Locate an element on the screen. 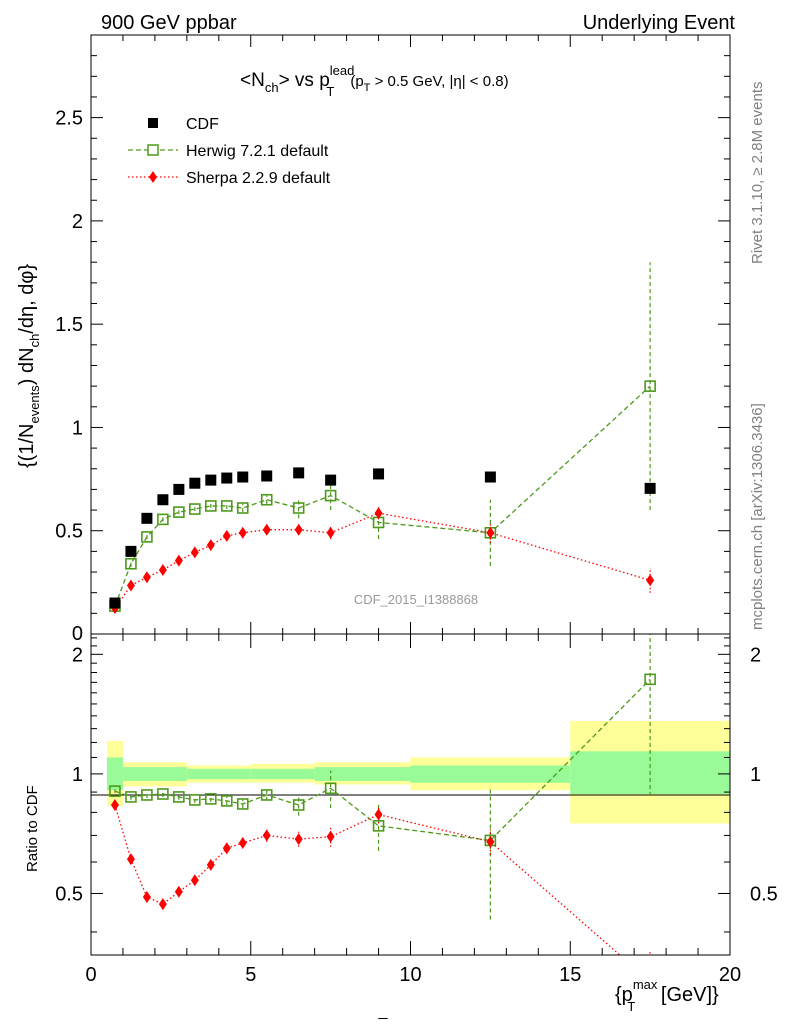 This screenshot has width=786, height=1024. ratio-herwig-line is located at coordinates (382, 760).